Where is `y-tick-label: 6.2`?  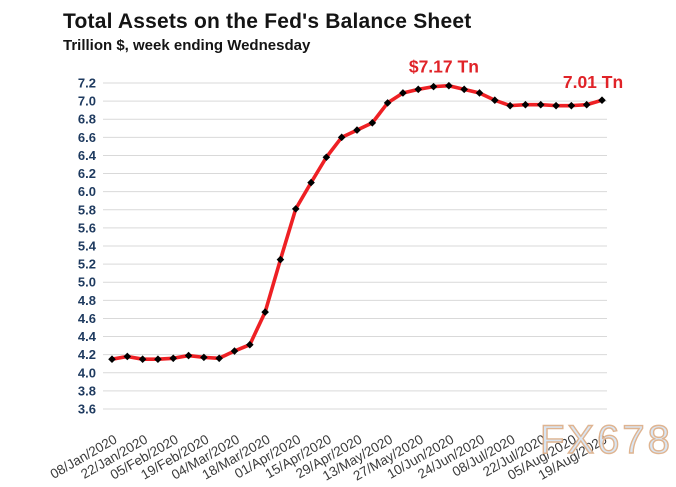 y-tick-label: 6.2 is located at coordinates (87, 173).